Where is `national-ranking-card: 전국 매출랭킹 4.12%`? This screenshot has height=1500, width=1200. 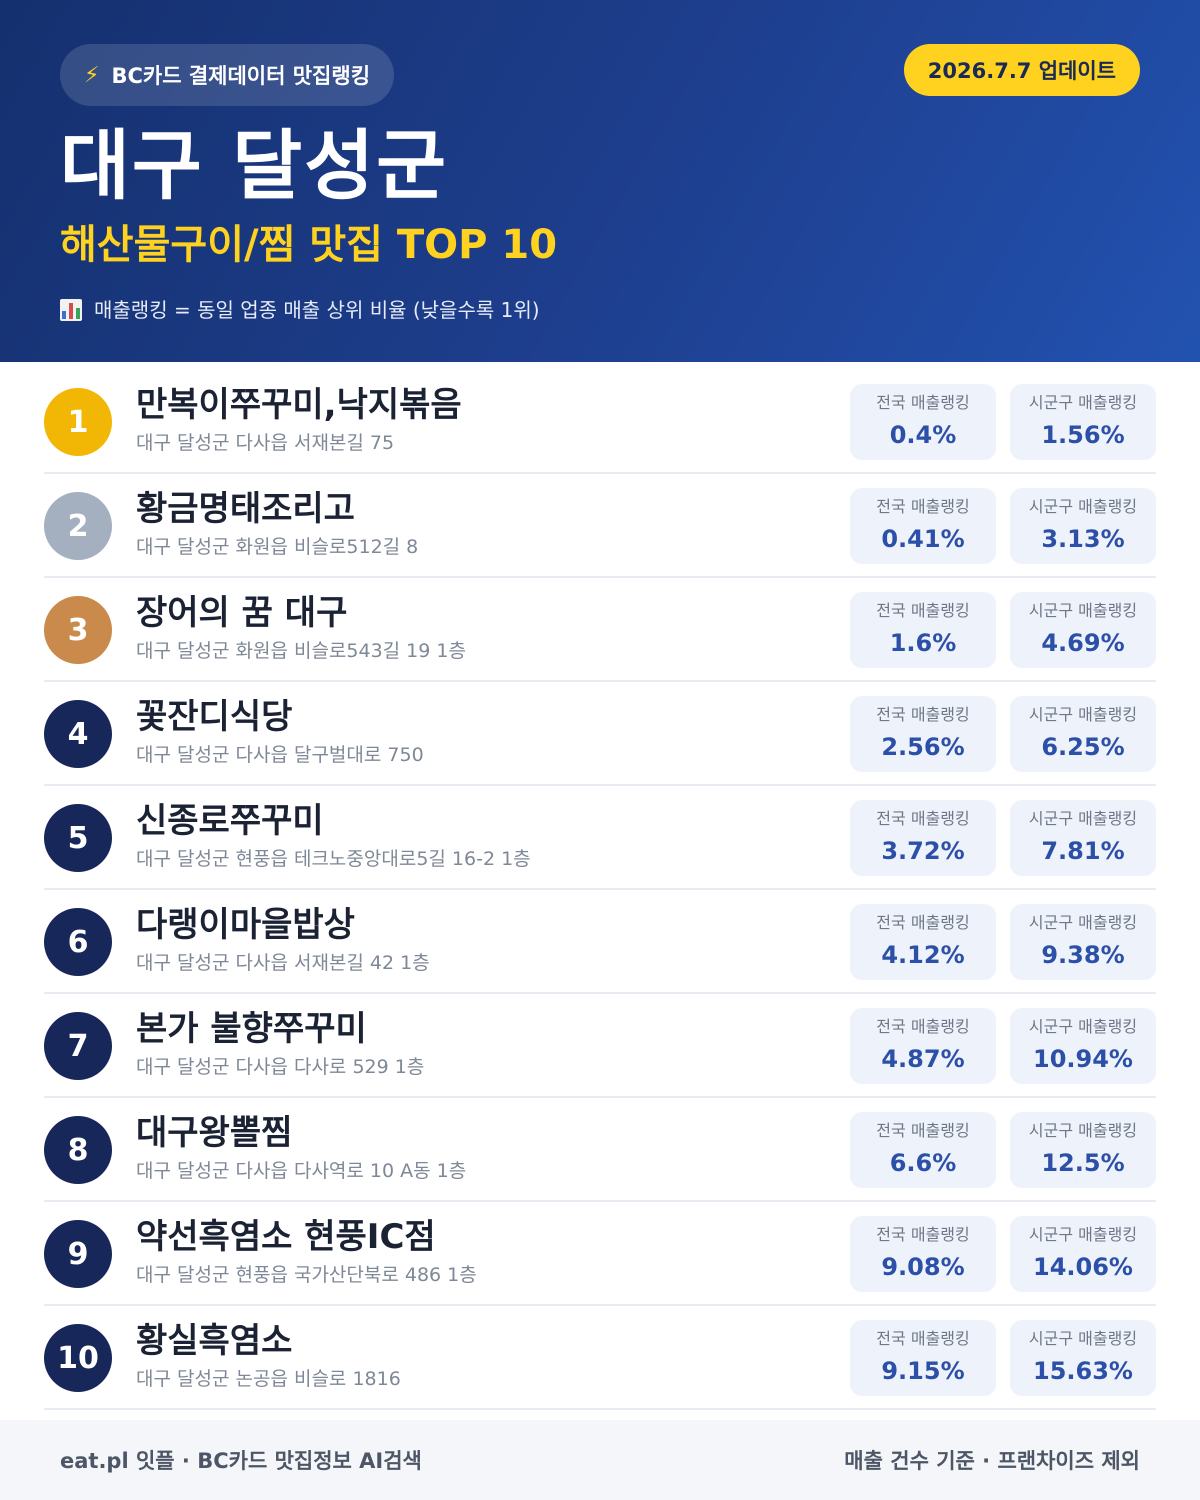
national-ranking-card: 전국 매출랭킹 4.12% is located at coordinates (923, 942).